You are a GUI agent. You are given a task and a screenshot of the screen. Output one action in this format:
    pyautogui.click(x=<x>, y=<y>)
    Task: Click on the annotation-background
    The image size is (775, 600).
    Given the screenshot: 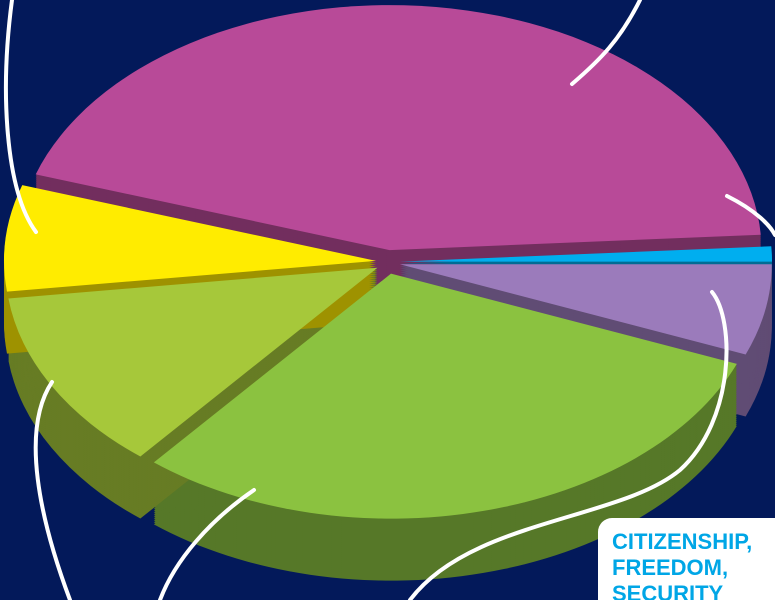 What is the action you would take?
    pyautogui.click(x=686, y=559)
    